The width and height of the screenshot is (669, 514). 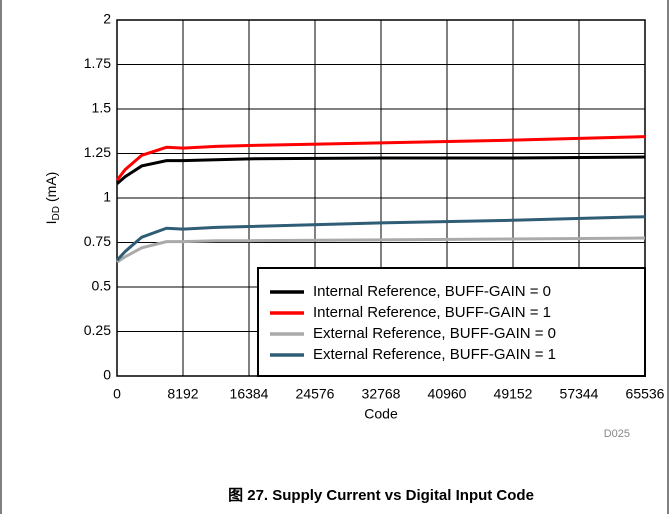 I want to click on y-tick-label: 1.75, so click(x=97, y=63).